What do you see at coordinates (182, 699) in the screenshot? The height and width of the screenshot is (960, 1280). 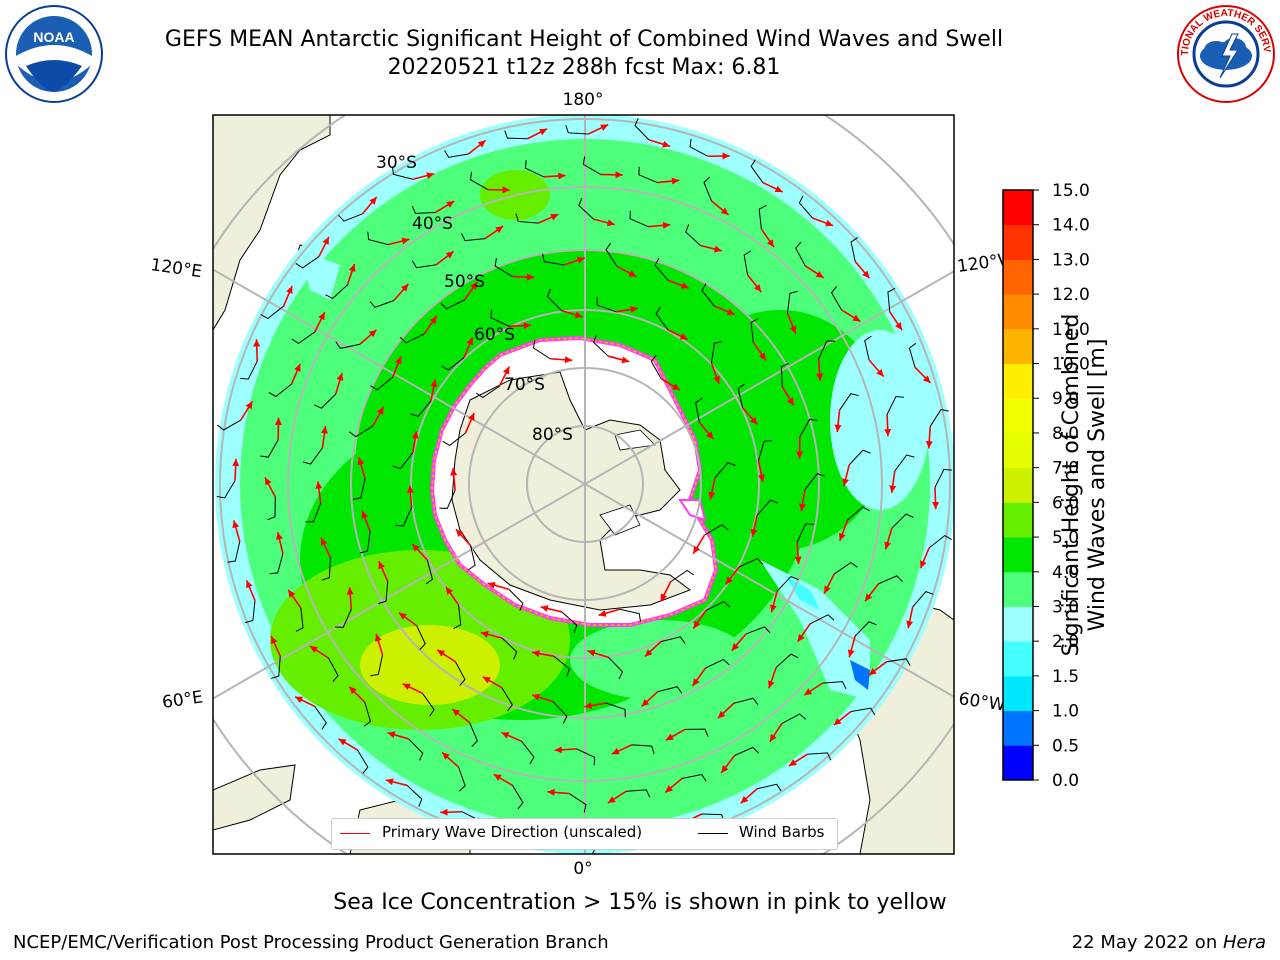 I see `lon-label-60e: 60°E` at bounding box center [182, 699].